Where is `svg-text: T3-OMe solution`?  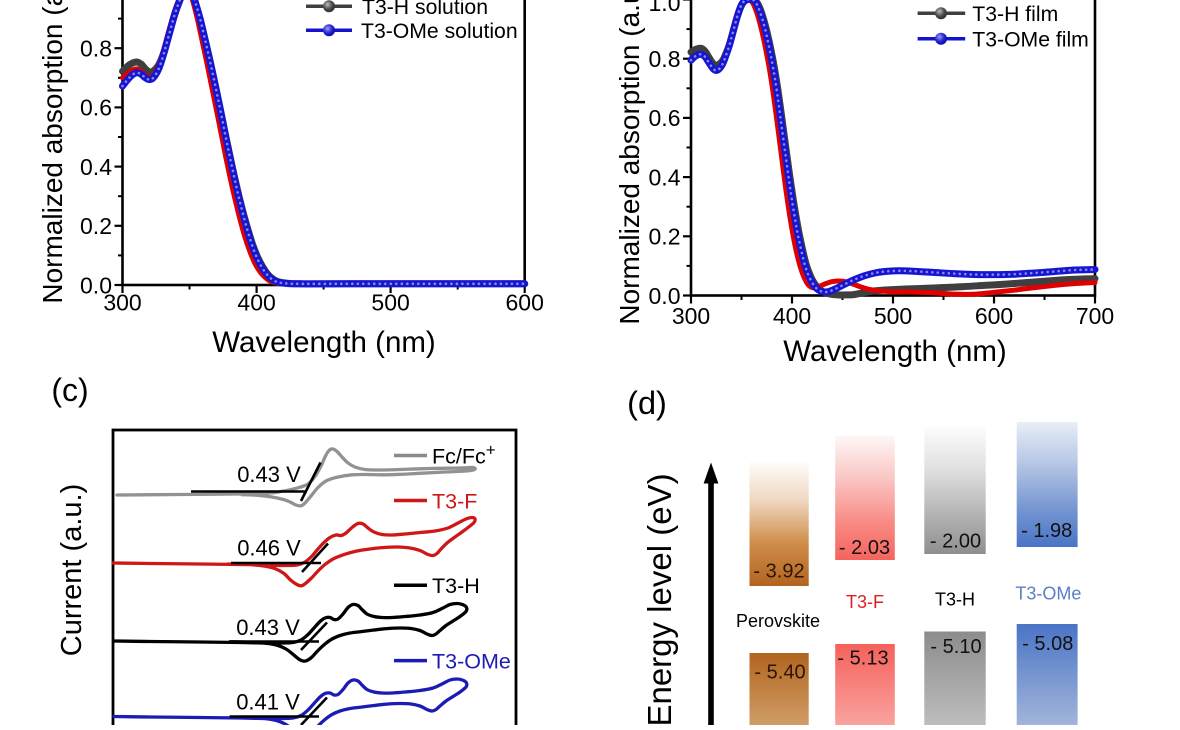
svg-text: T3-OMe solution is located at coordinates (439, 31).